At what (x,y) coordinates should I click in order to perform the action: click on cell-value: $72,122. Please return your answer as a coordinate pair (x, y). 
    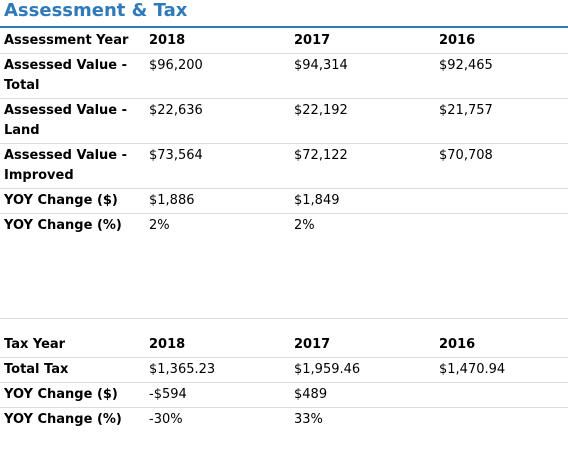
    Looking at the image, I should click on (362, 166).